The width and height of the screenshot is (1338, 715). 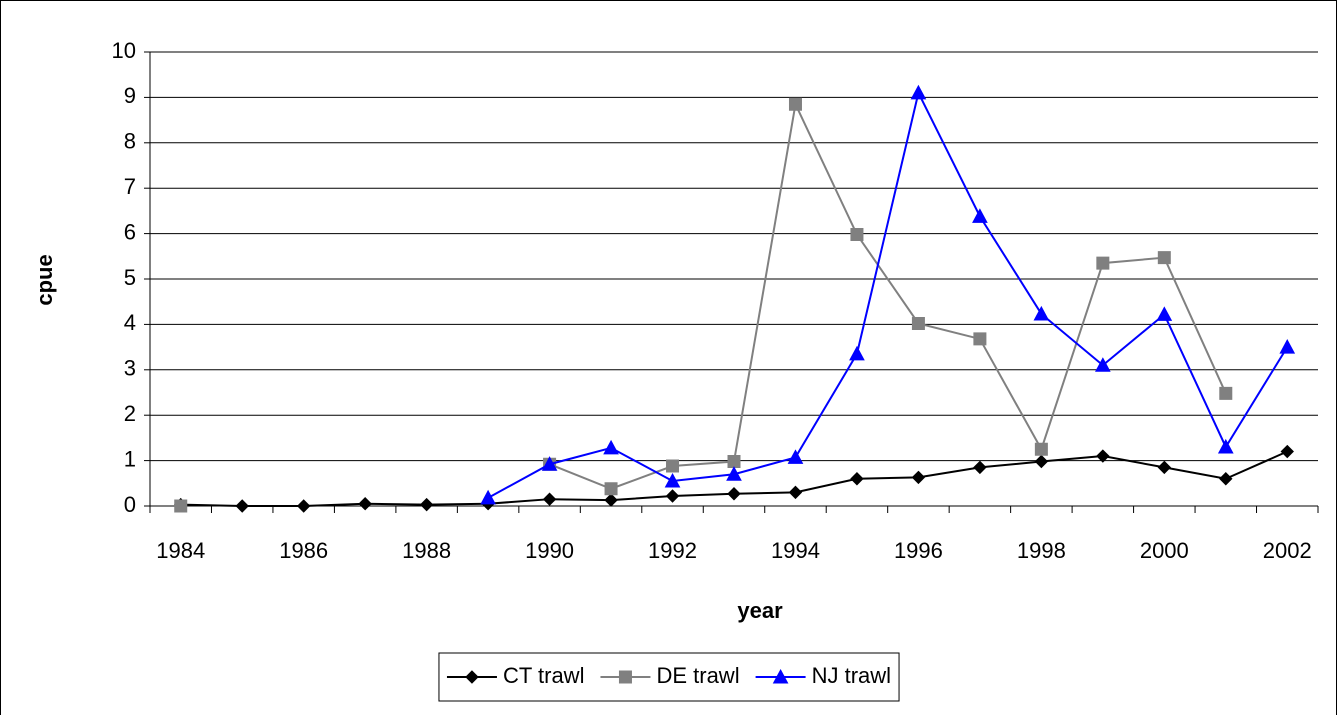 I want to click on legend-box, so click(x=669, y=677).